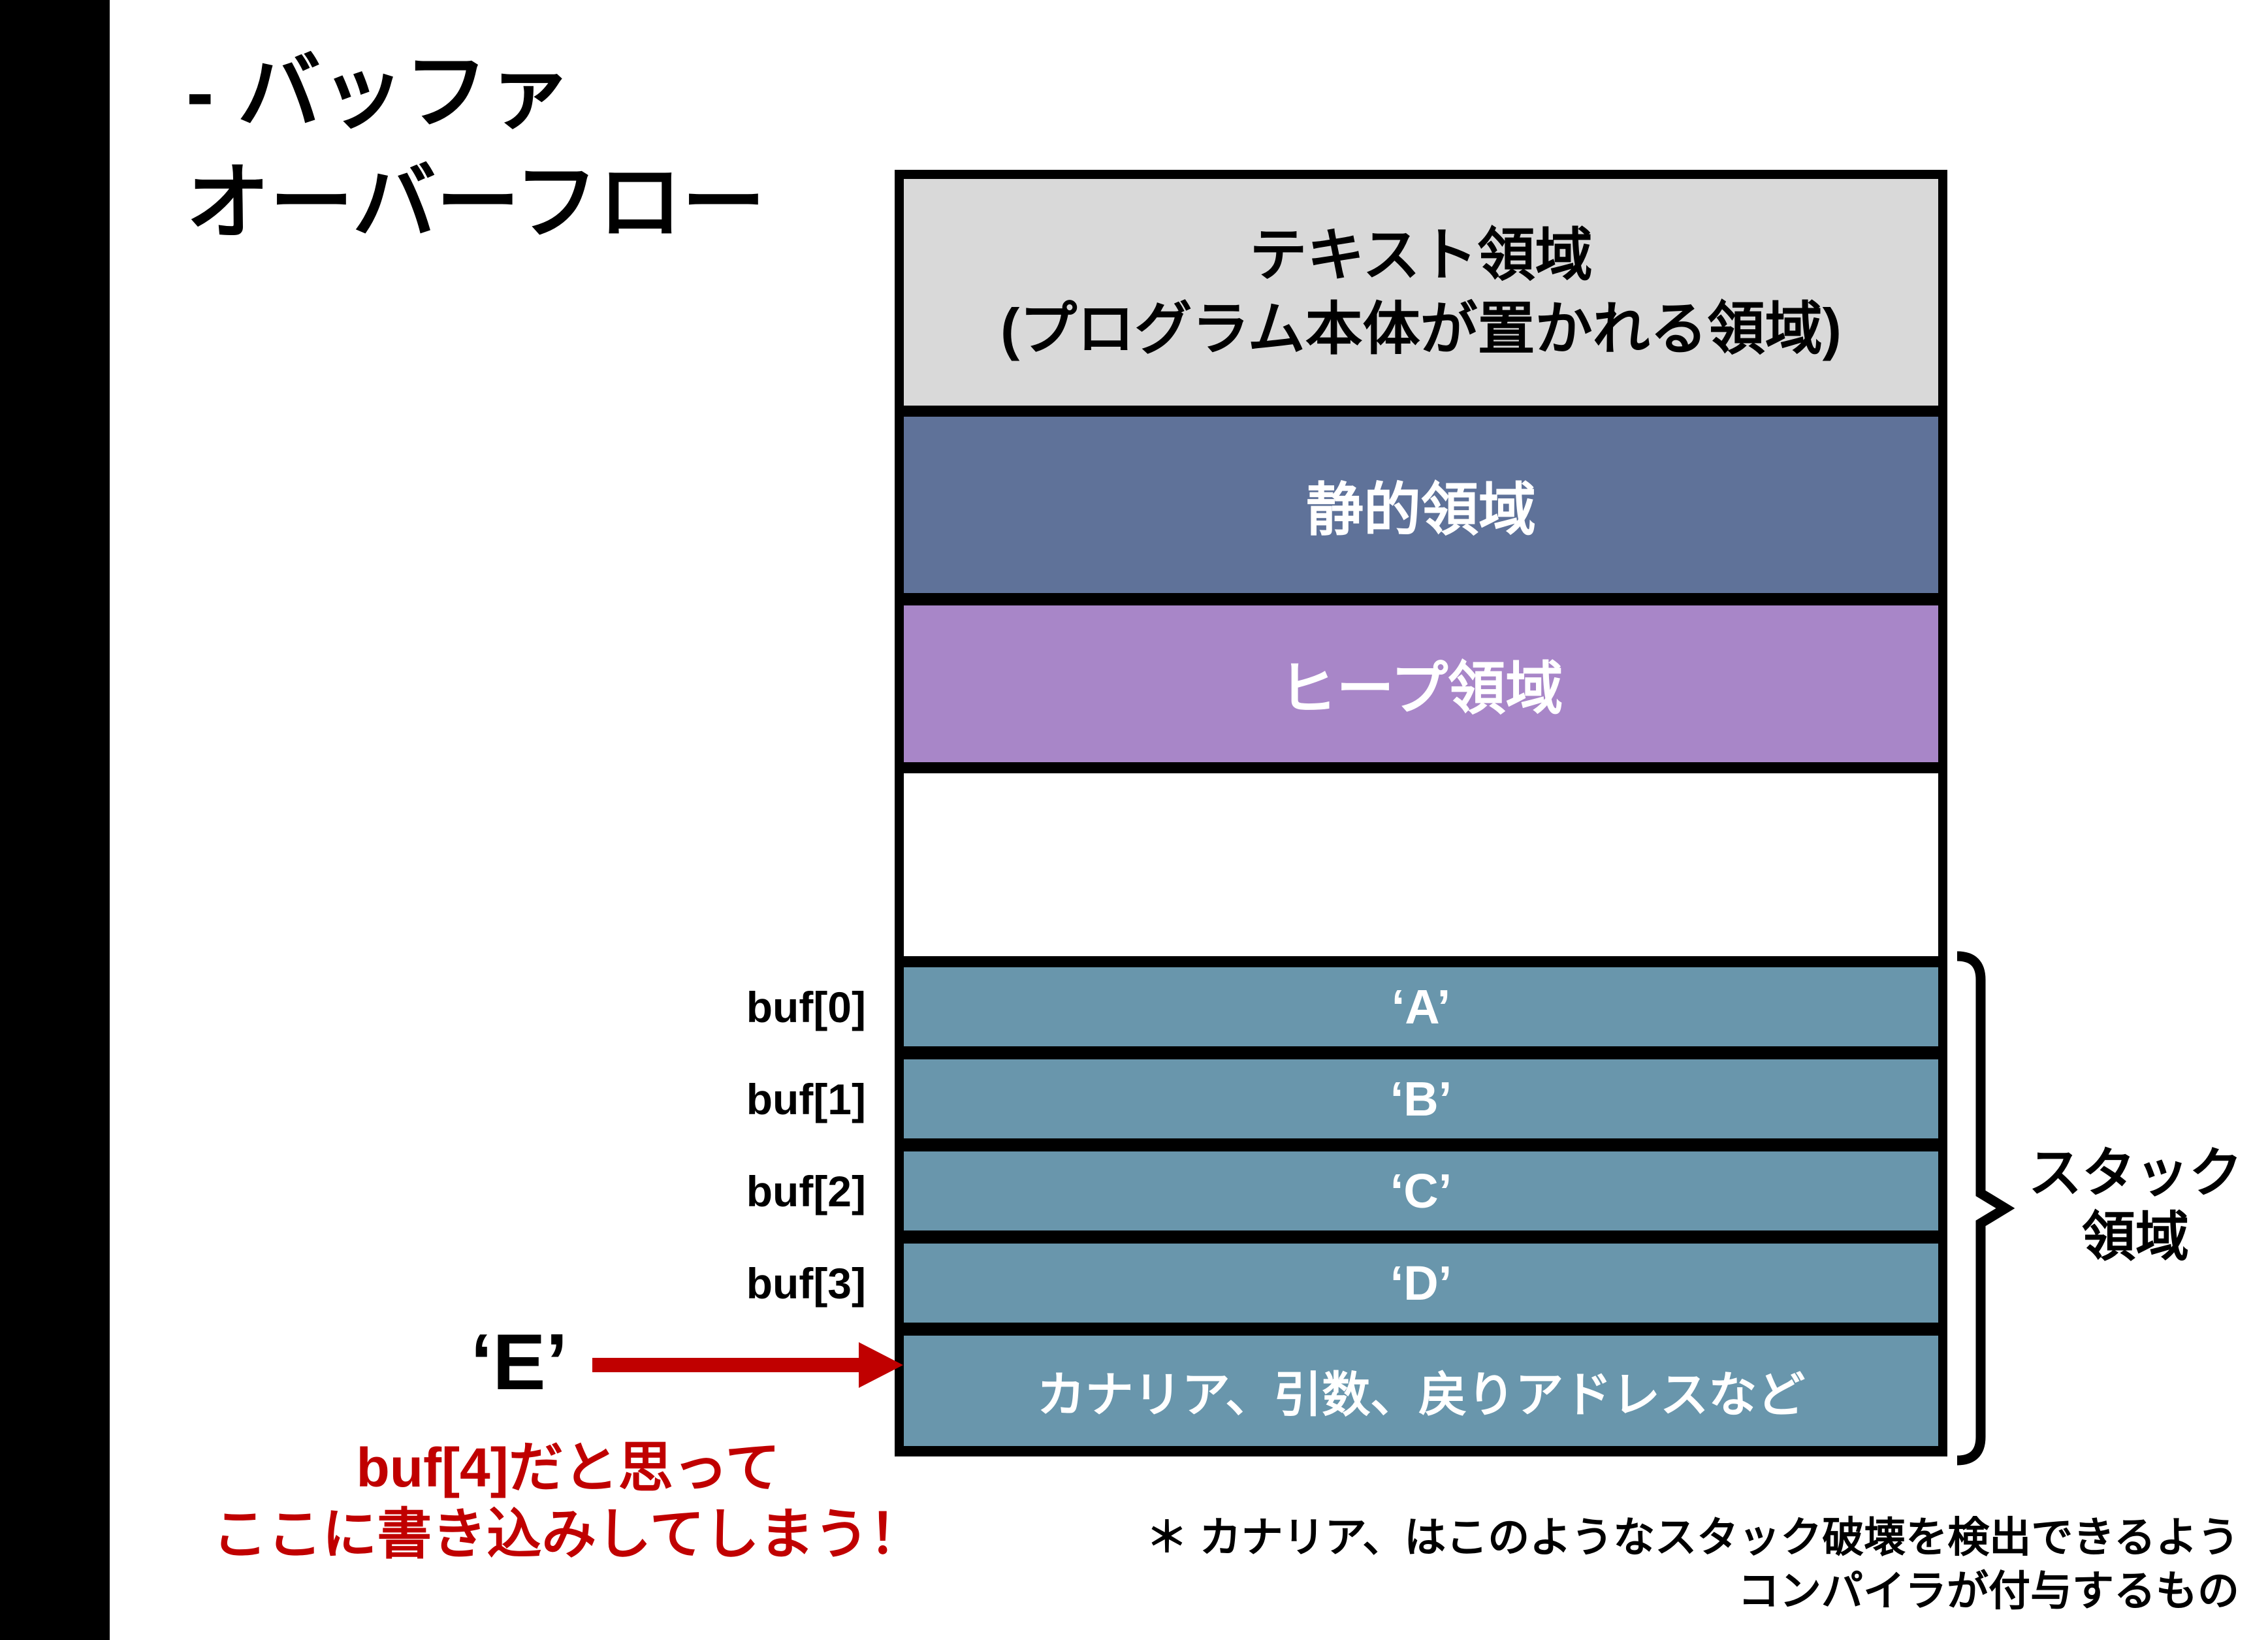 The width and height of the screenshot is (2268, 1640). Describe the element at coordinates (806, 1283) in the screenshot. I see `buf3-index-label: buf[3]` at that location.